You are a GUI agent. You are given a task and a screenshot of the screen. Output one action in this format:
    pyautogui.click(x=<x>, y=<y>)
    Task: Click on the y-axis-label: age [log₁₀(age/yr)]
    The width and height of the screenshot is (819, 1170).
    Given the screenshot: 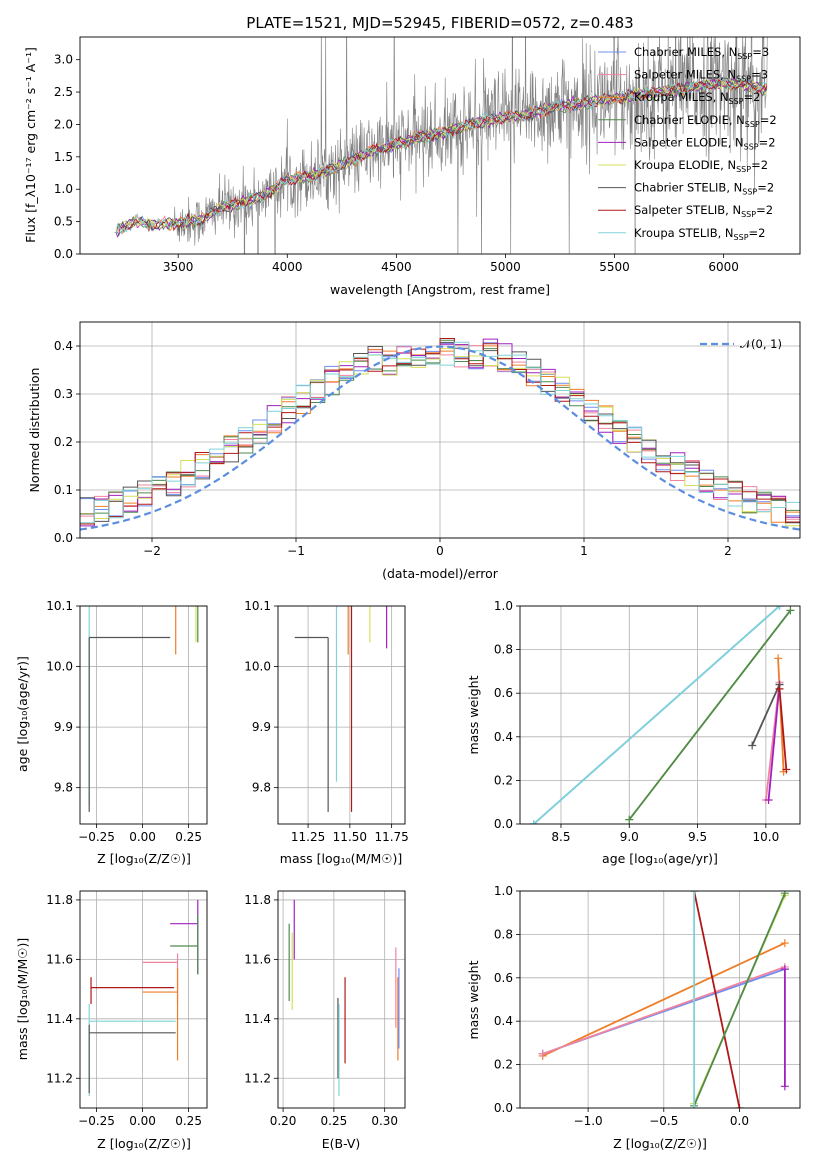 What is the action you would take?
    pyautogui.click(x=22, y=714)
    